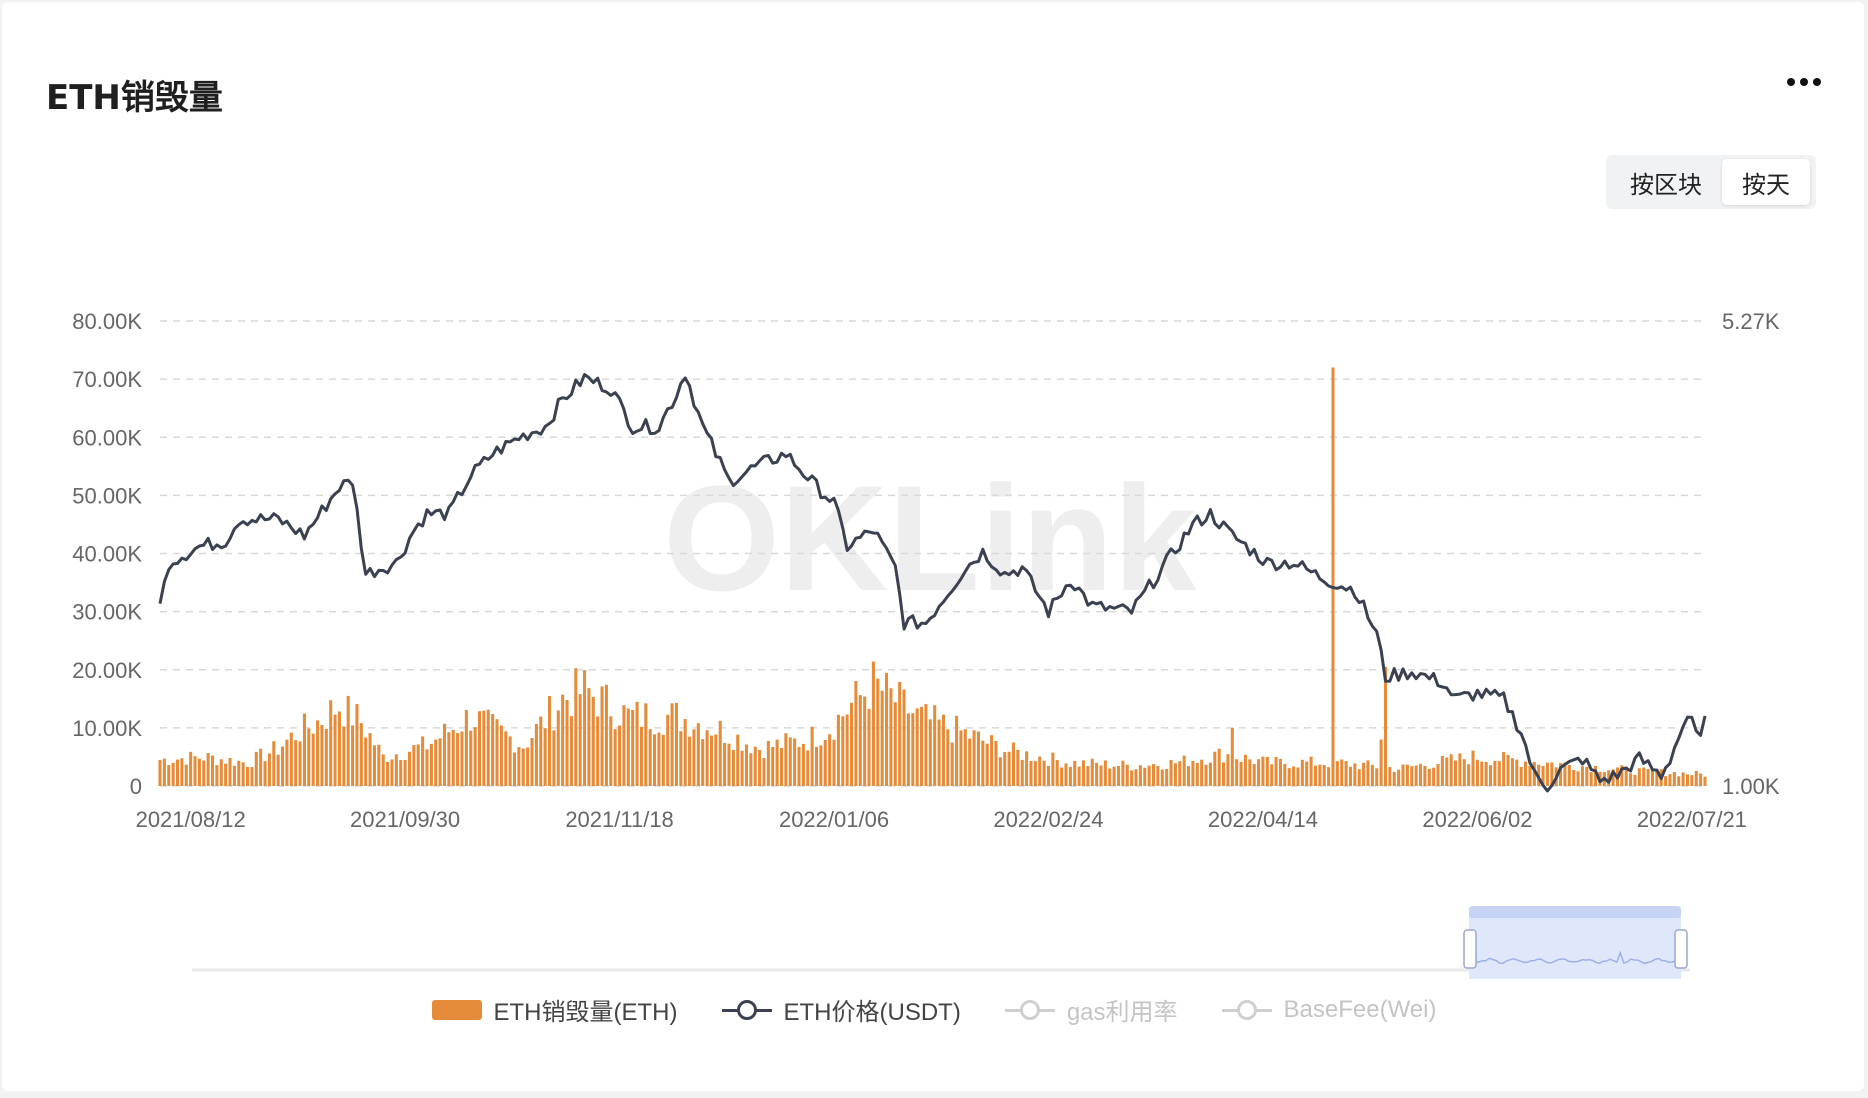 The width and height of the screenshot is (1868, 1098). I want to click on toggle-by-day-button: 按天, so click(1766, 182).